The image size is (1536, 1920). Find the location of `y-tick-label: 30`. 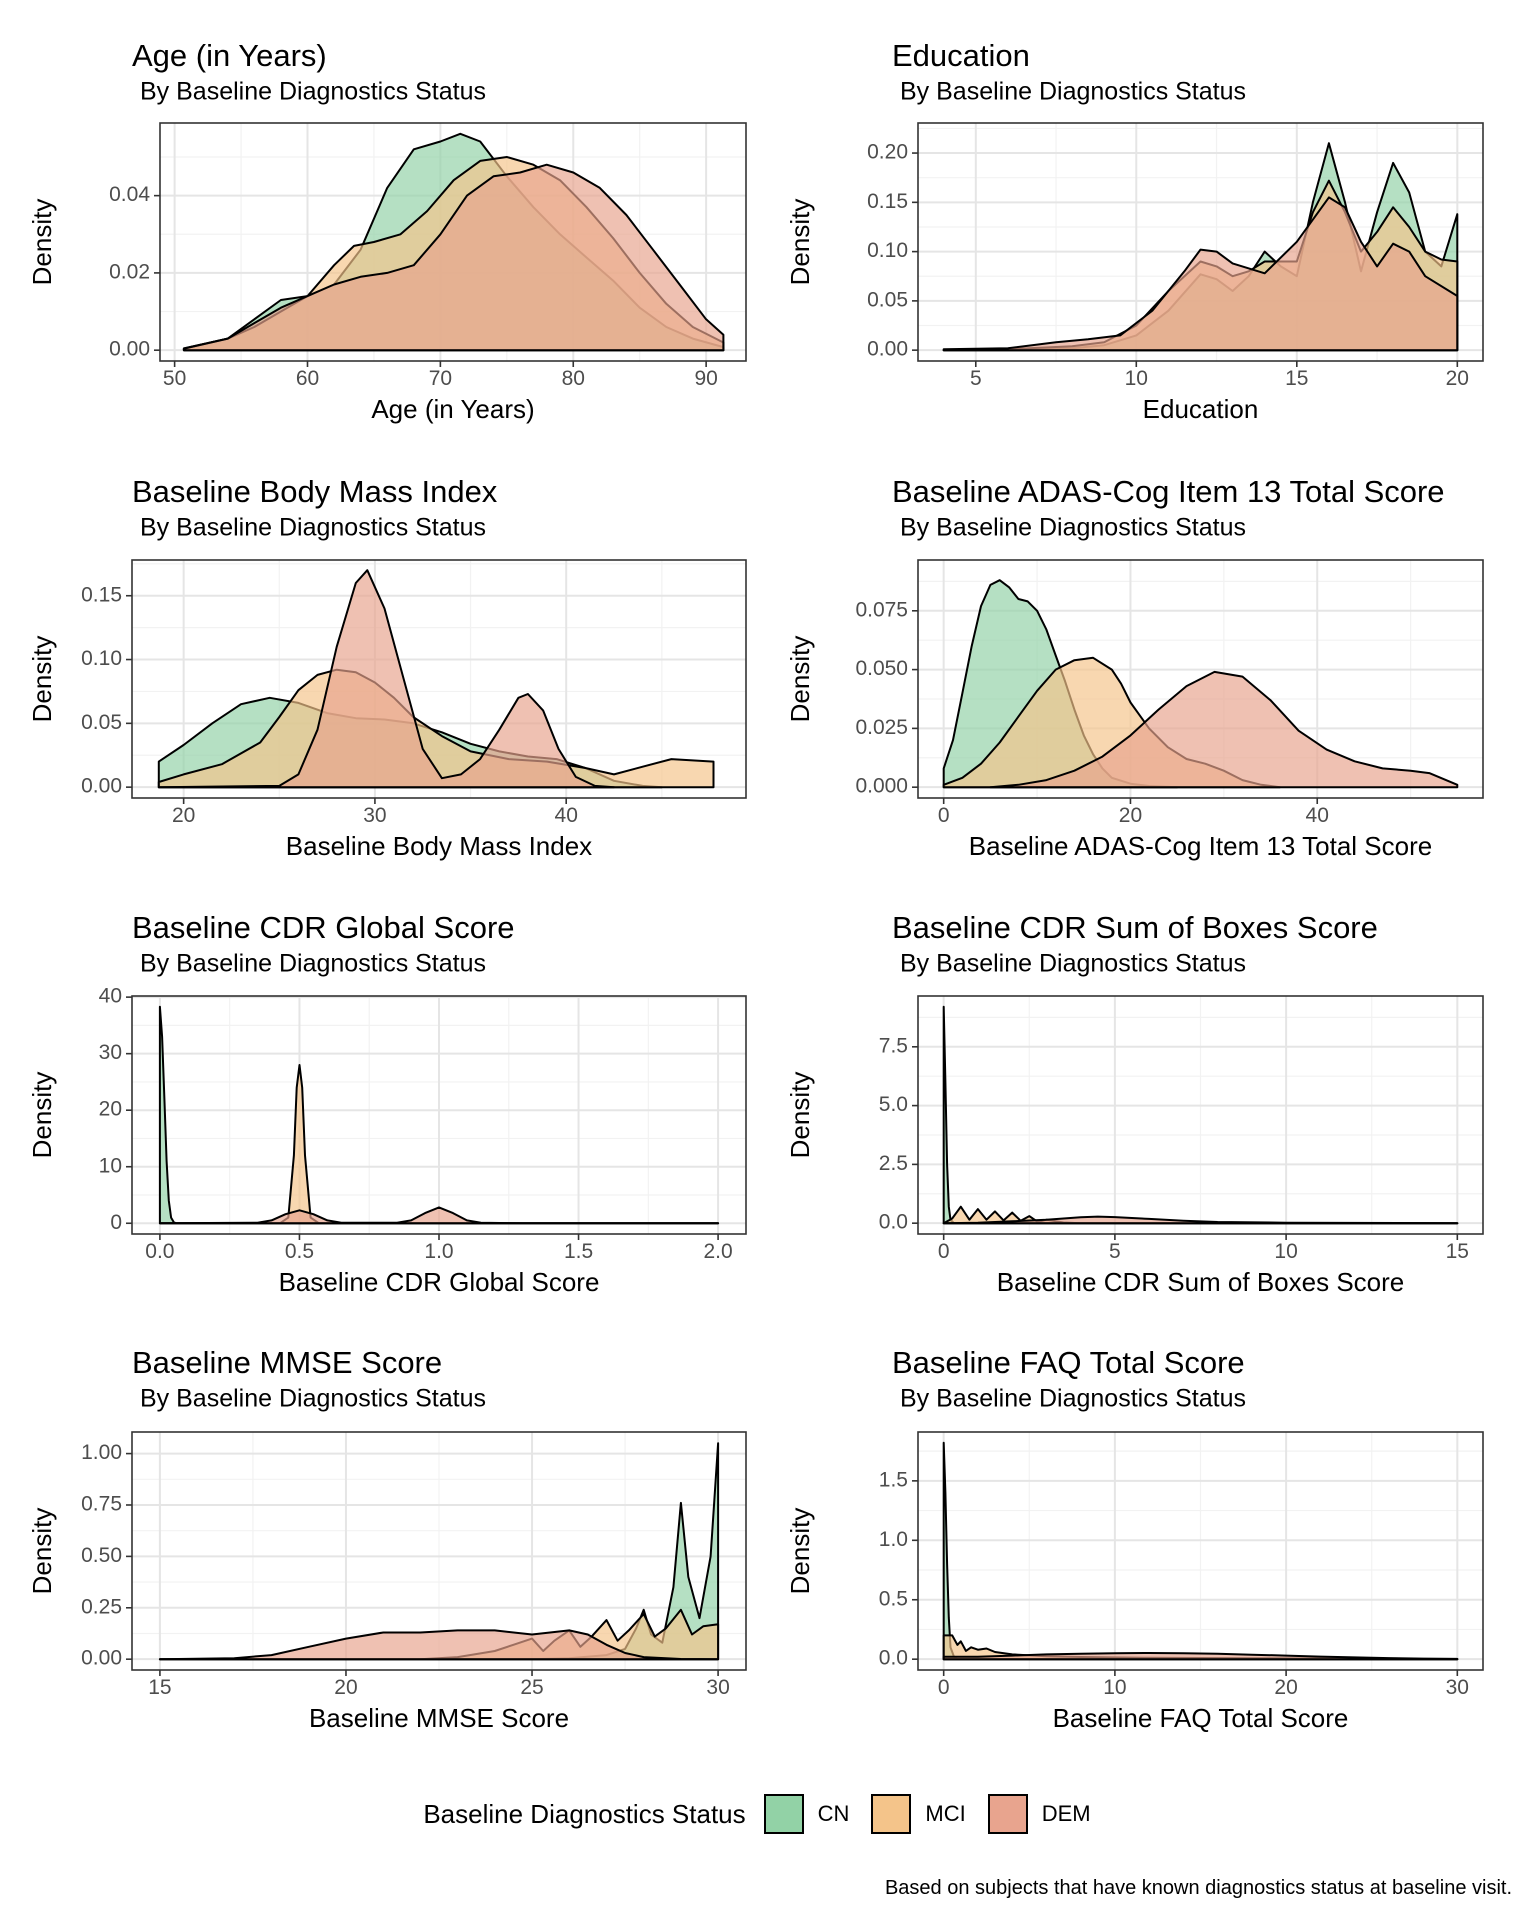

y-tick-label: 30 is located at coordinates (110, 1052).